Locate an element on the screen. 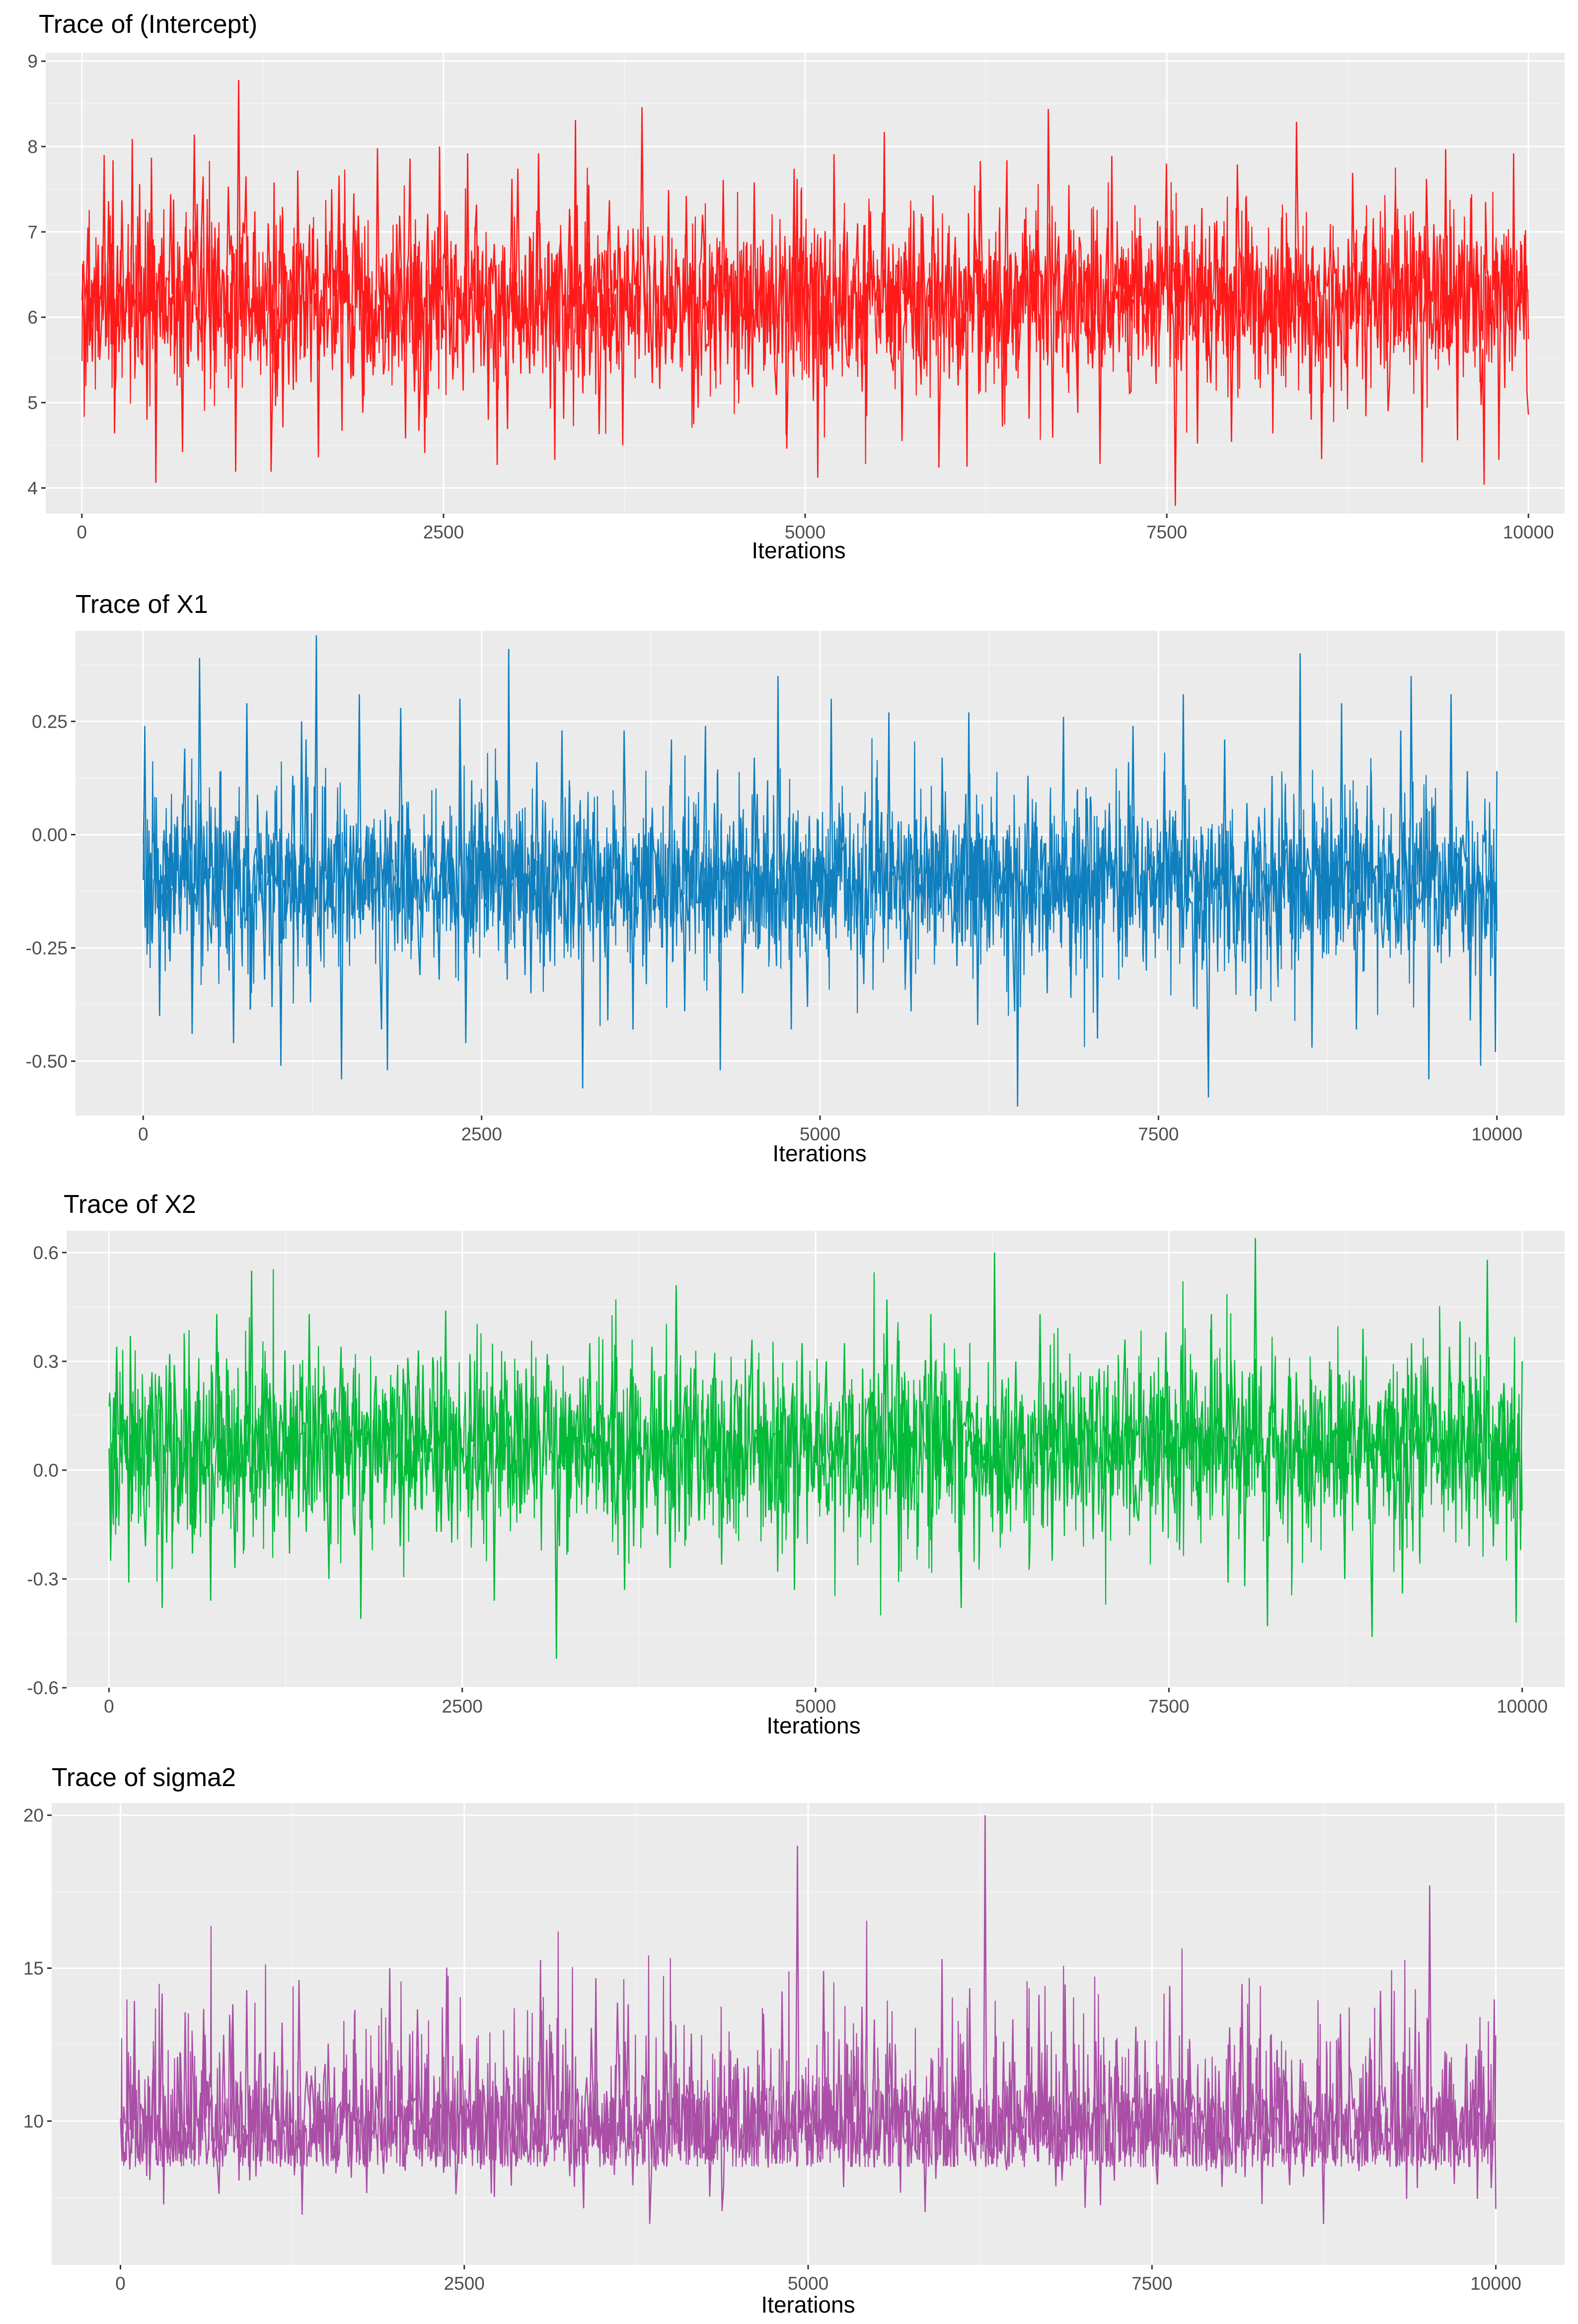  y-tick-label: 0.3 is located at coordinates (46, 1361).